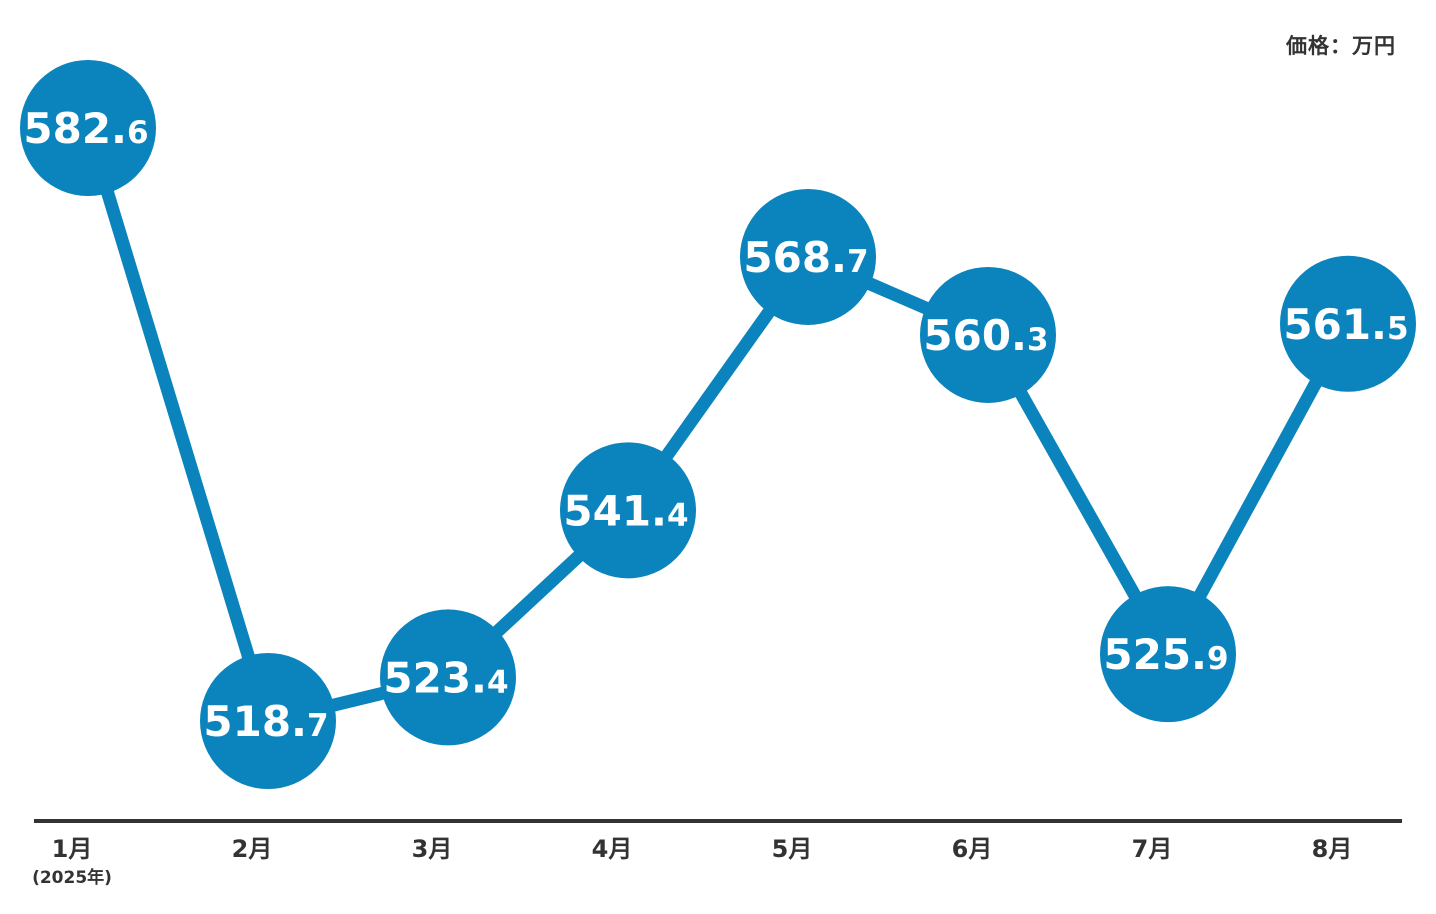 This screenshot has width=1436, height=914. Describe the element at coordinates (1332, 849) in the screenshot. I see `x-tick-label: 8月` at that location.